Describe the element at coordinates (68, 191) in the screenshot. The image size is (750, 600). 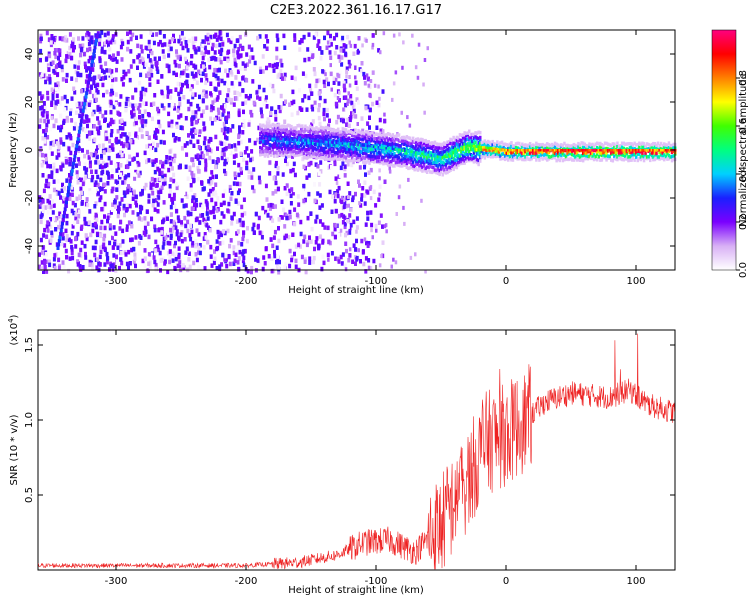
I see `spectrogram-streak-cell` at that location.